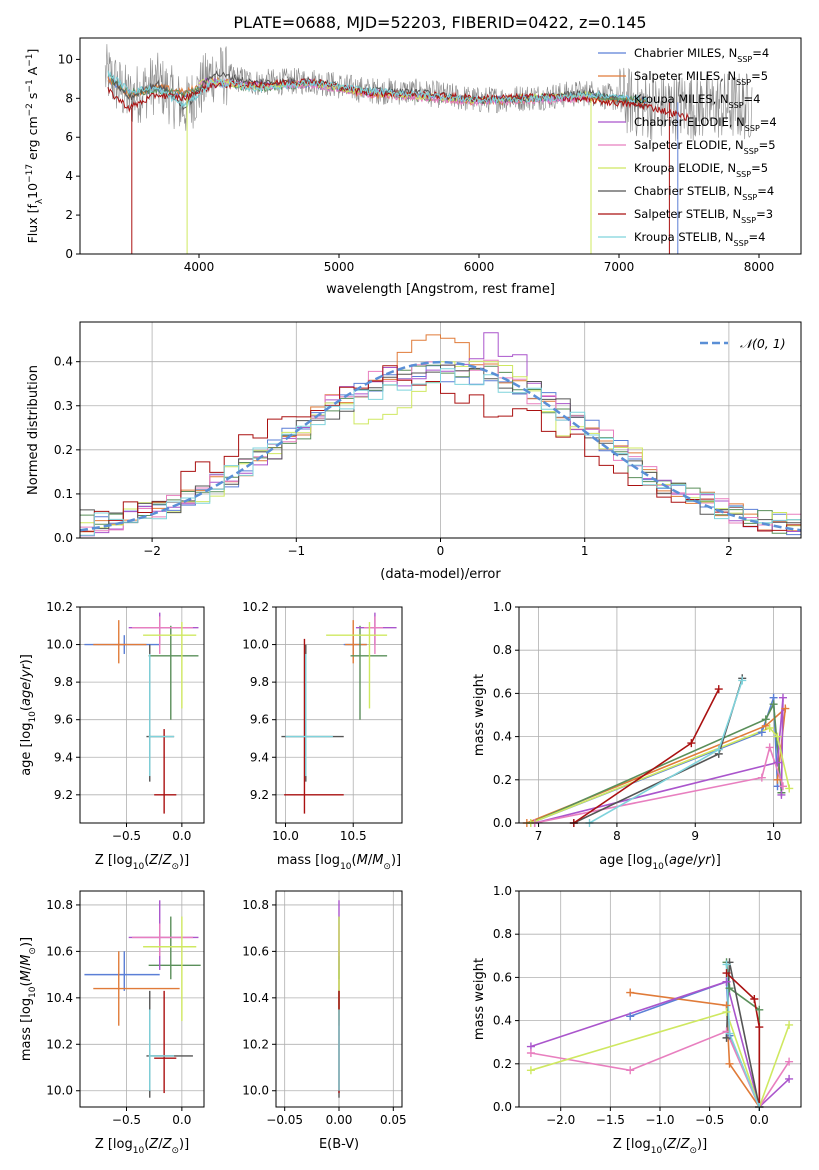 This screenshot has height=1170, width=819. What do you see at coordinates (659, 1120) in the screenshot?
I see `x-tick-label: −1.0` at bounding box center [659, 1120].